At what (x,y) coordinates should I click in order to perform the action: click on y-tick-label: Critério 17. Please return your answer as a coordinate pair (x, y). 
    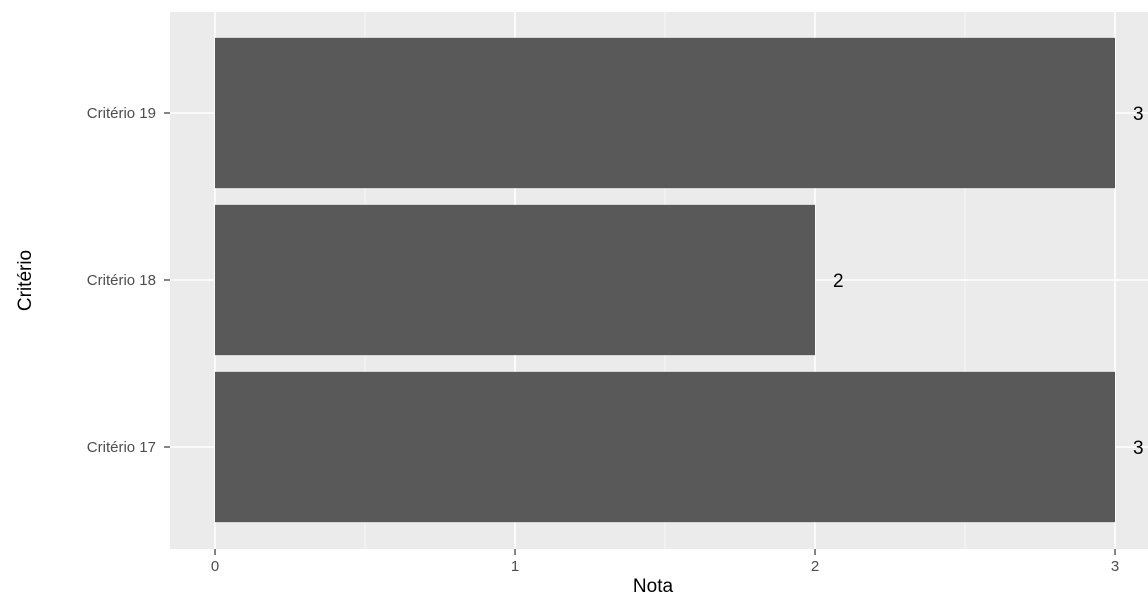
    Looking at the image, I should click on (121, 447).